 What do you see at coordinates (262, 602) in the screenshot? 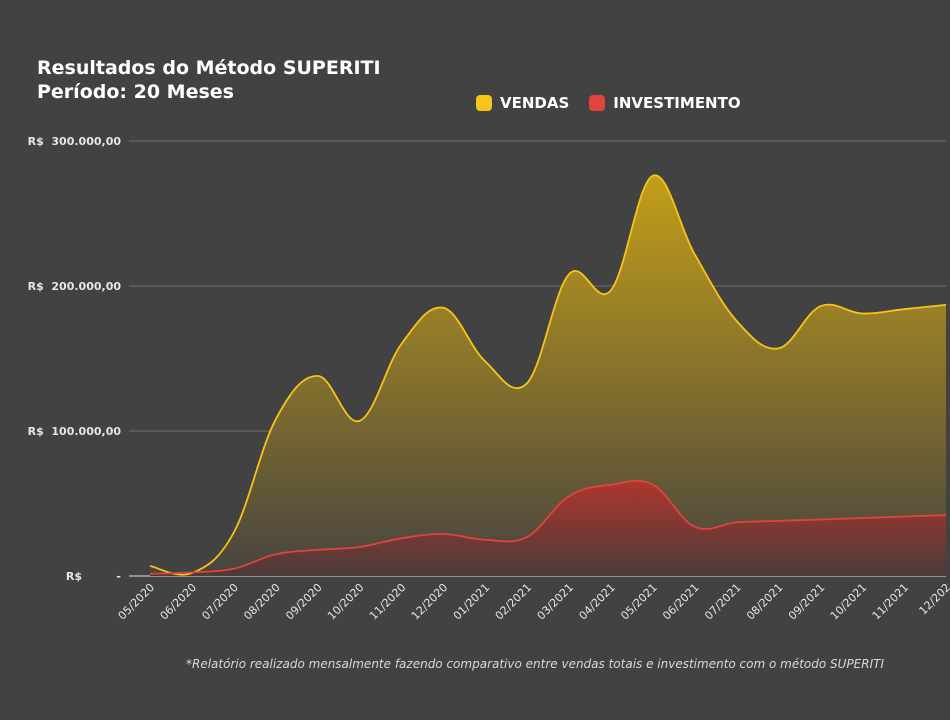
I see `x-tick-label: 08/2020` at bounding box center [262, 602].